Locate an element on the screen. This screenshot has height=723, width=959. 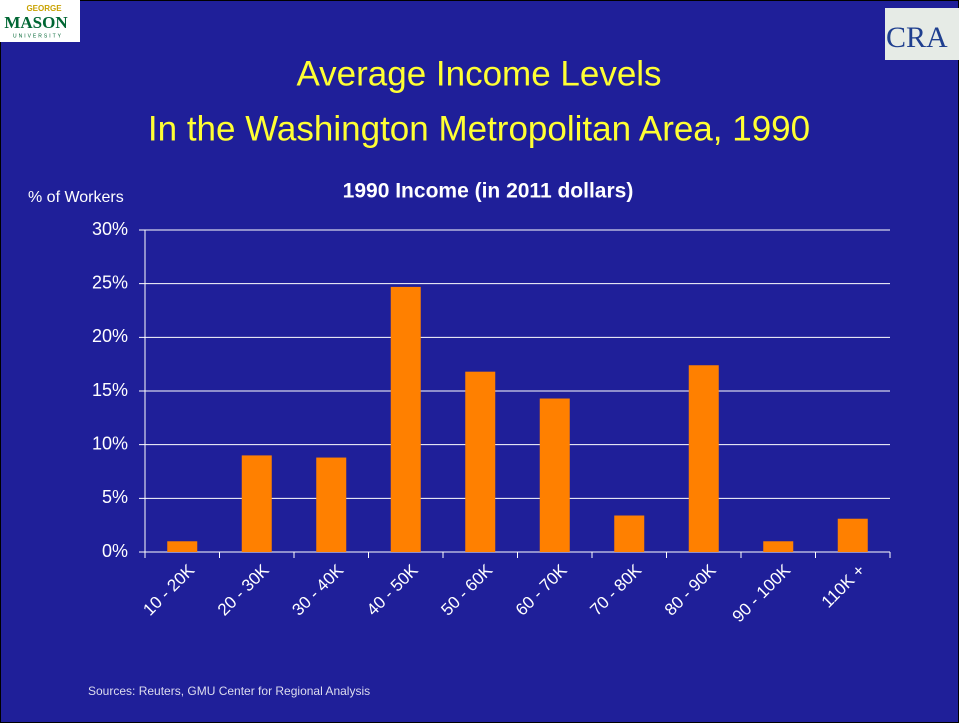
y-tick-label: 0% is located at coordinates (115, 551).